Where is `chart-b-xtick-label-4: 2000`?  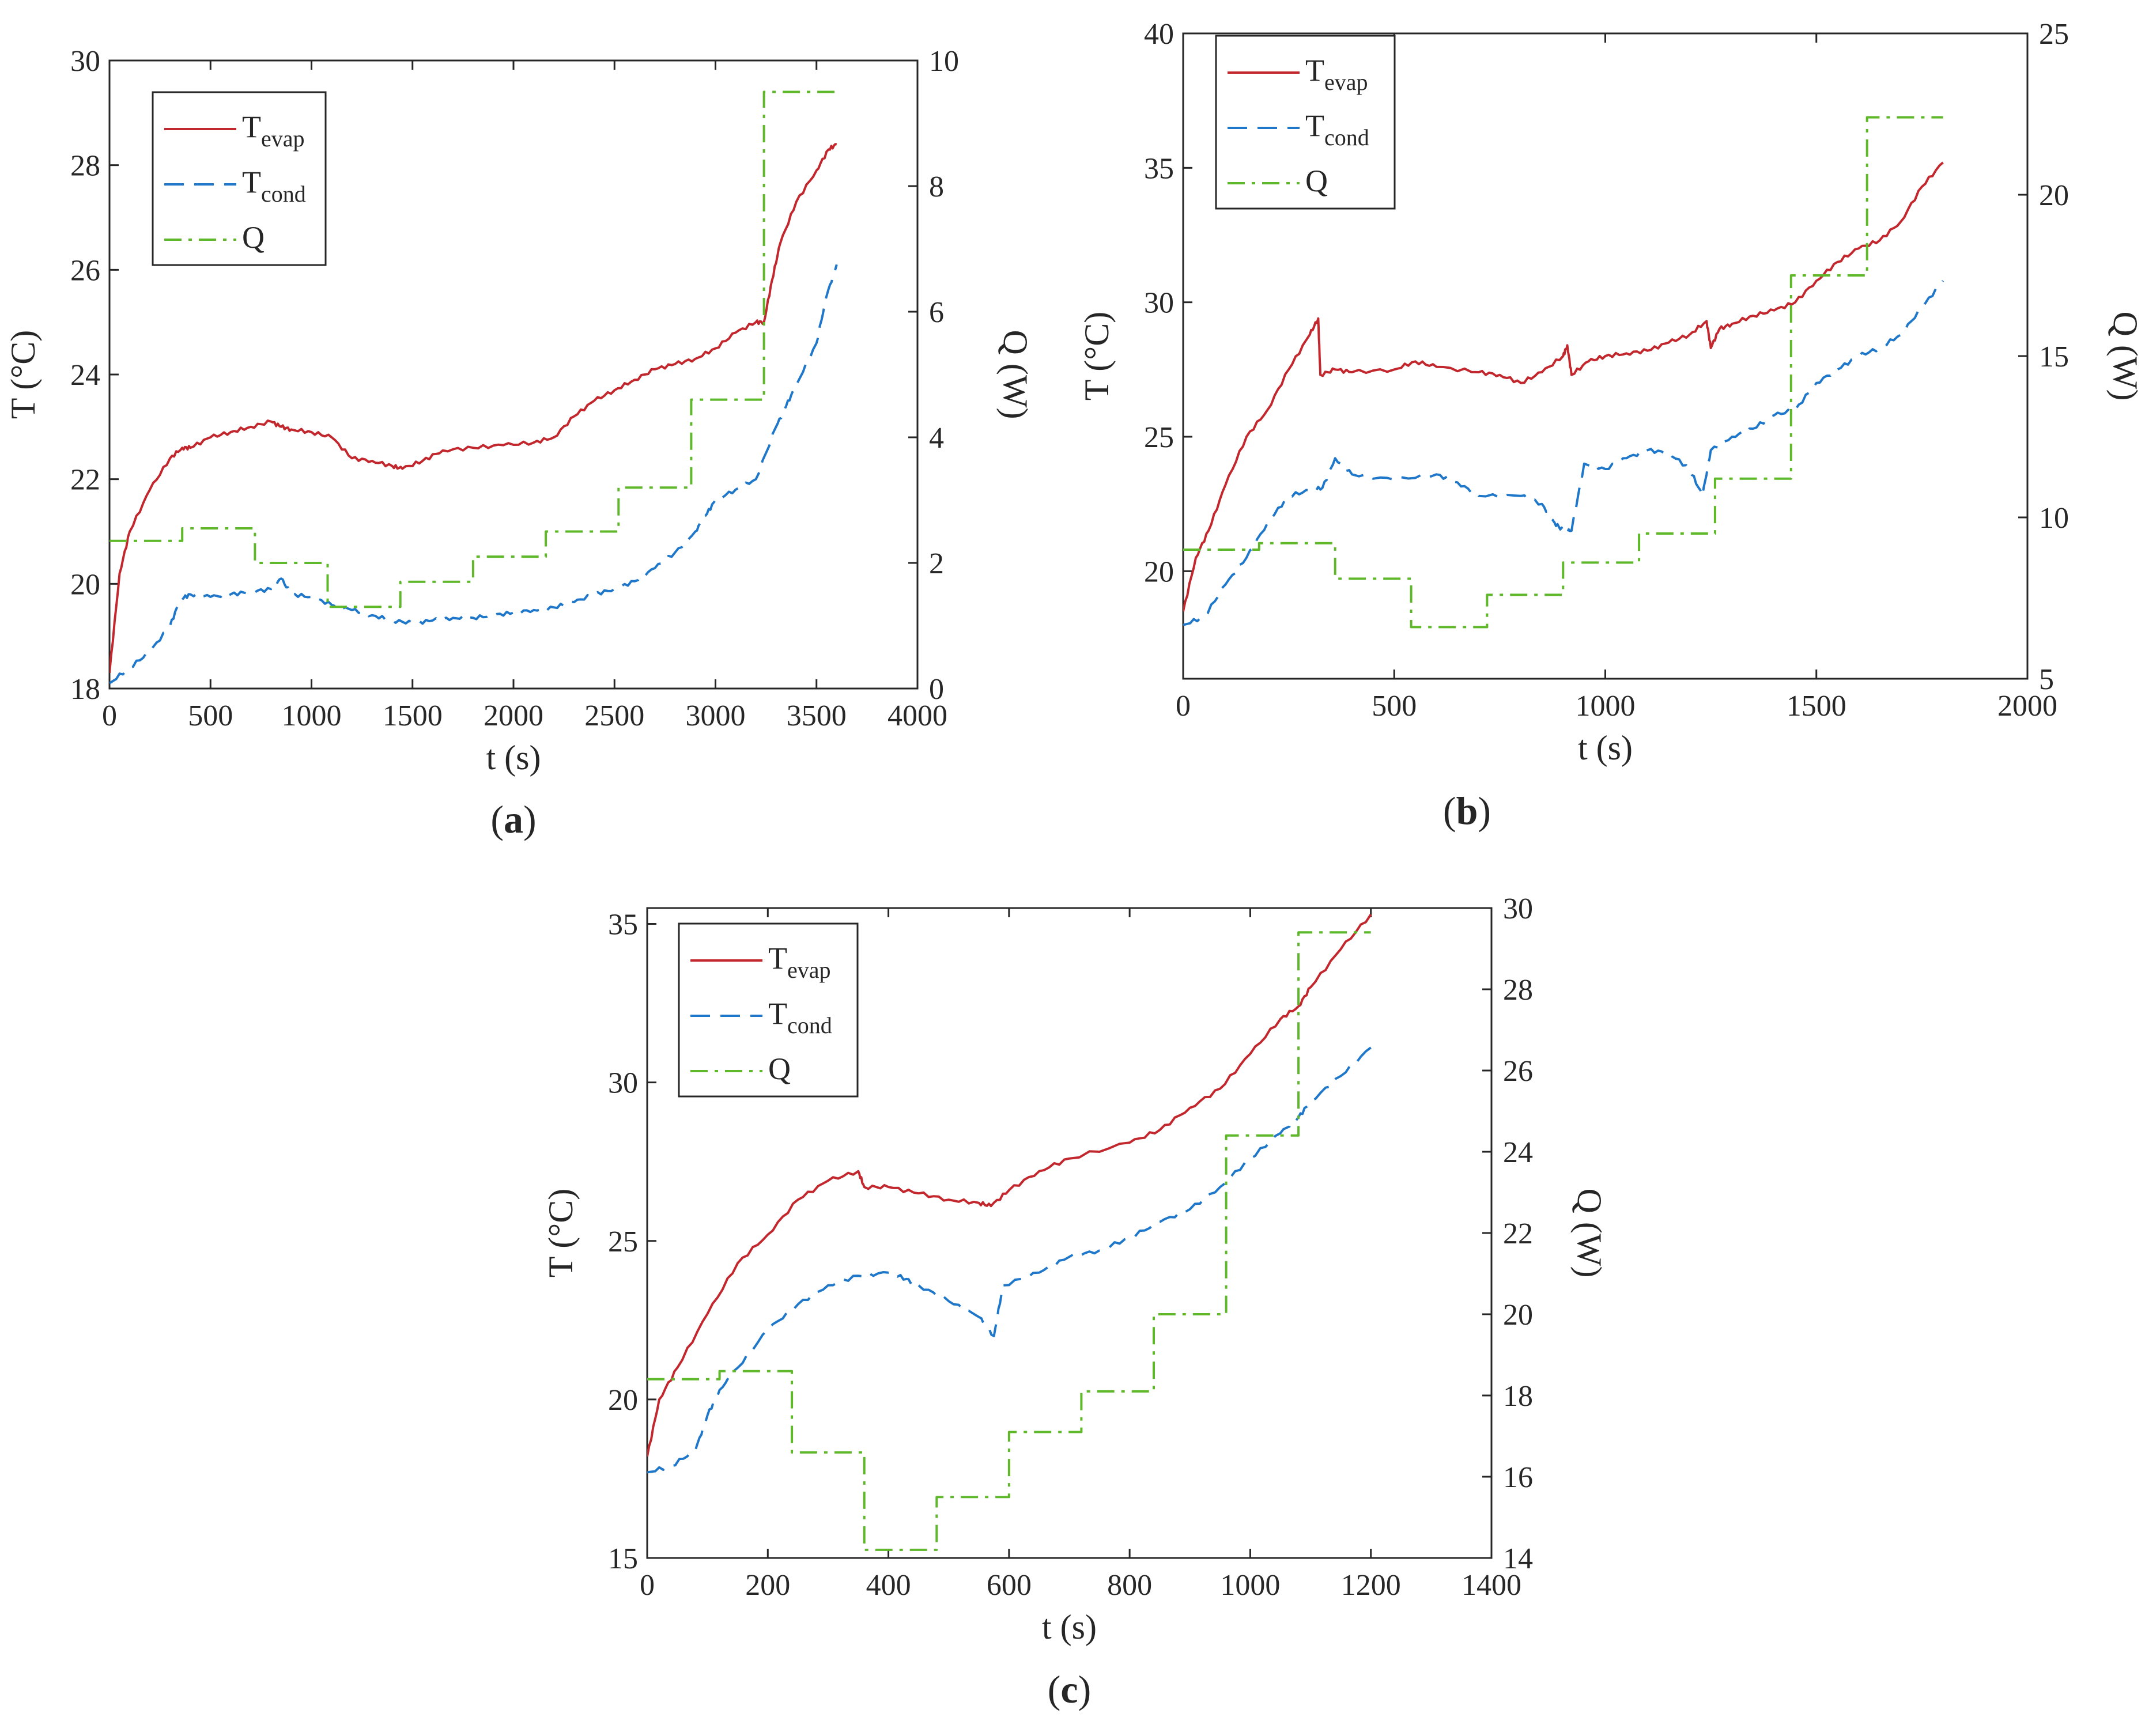 chart-b-xtick-label-4: 2000 is located at coordinates (2027, 706).